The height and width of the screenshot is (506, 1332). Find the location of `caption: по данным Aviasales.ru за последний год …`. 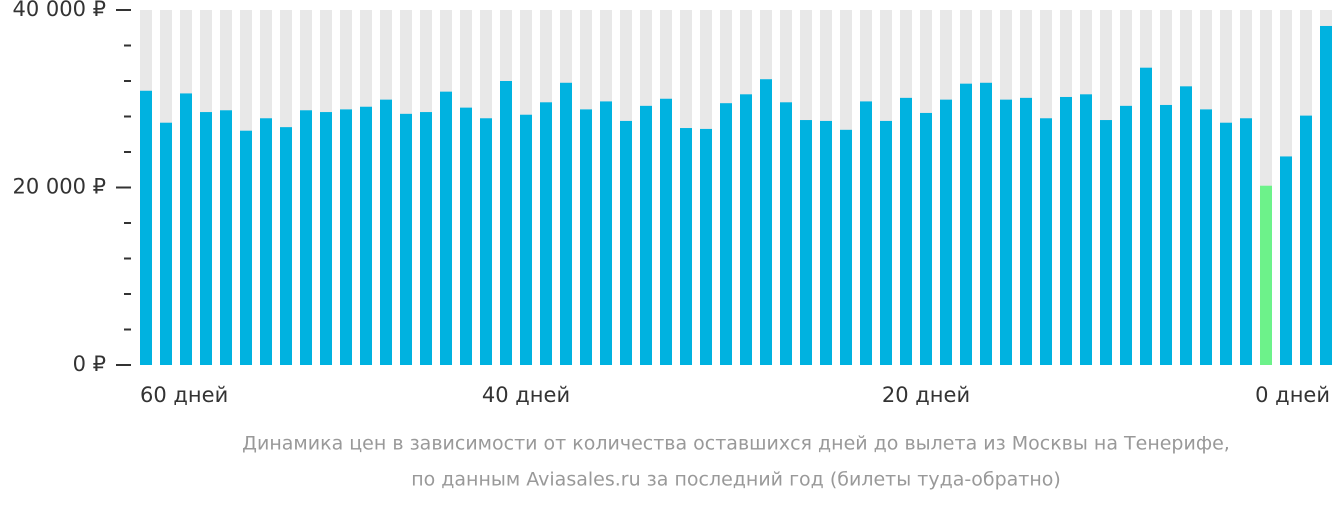

caption: по данным Aviasales.ru за последний год … is located at coordinates (736, 480).